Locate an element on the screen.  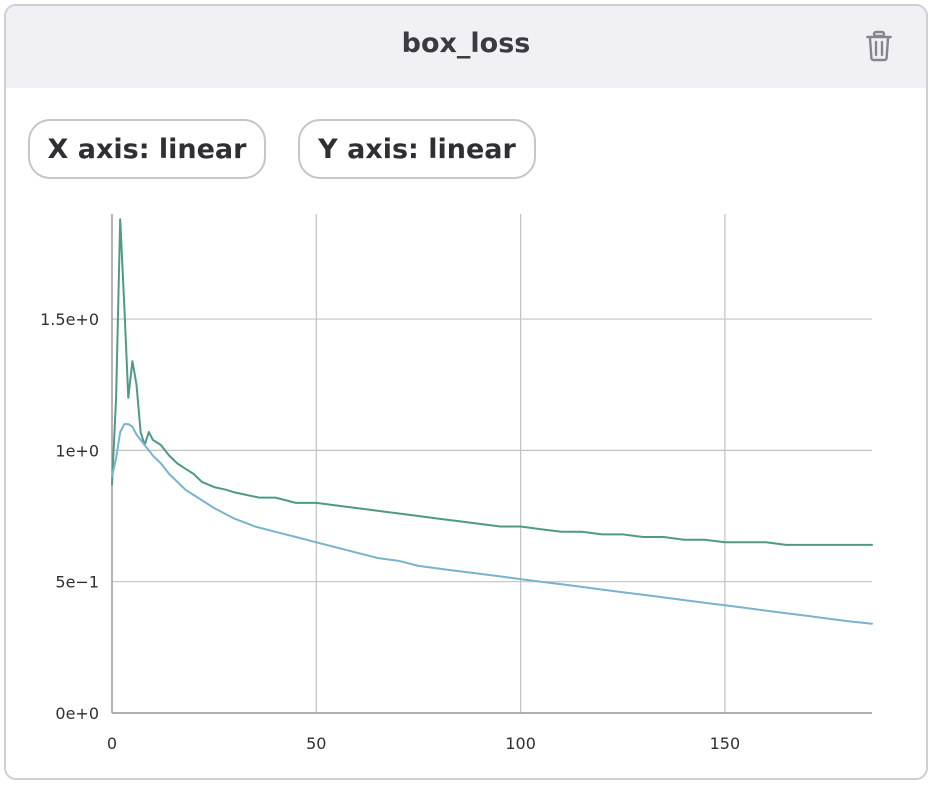
trash-icon is located at coordinates (879, 46).